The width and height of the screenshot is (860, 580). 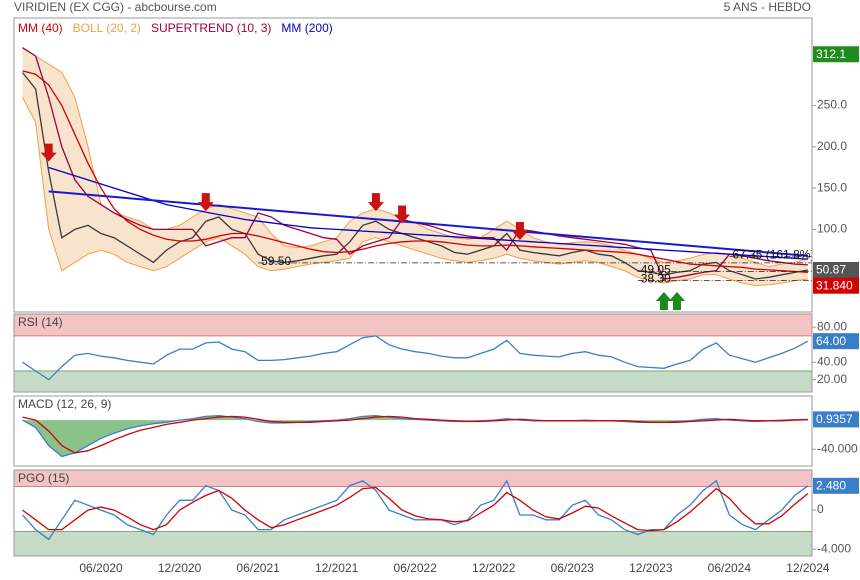 I want to click on x-tick-label: 06/2020, so click(x=101, y=568).